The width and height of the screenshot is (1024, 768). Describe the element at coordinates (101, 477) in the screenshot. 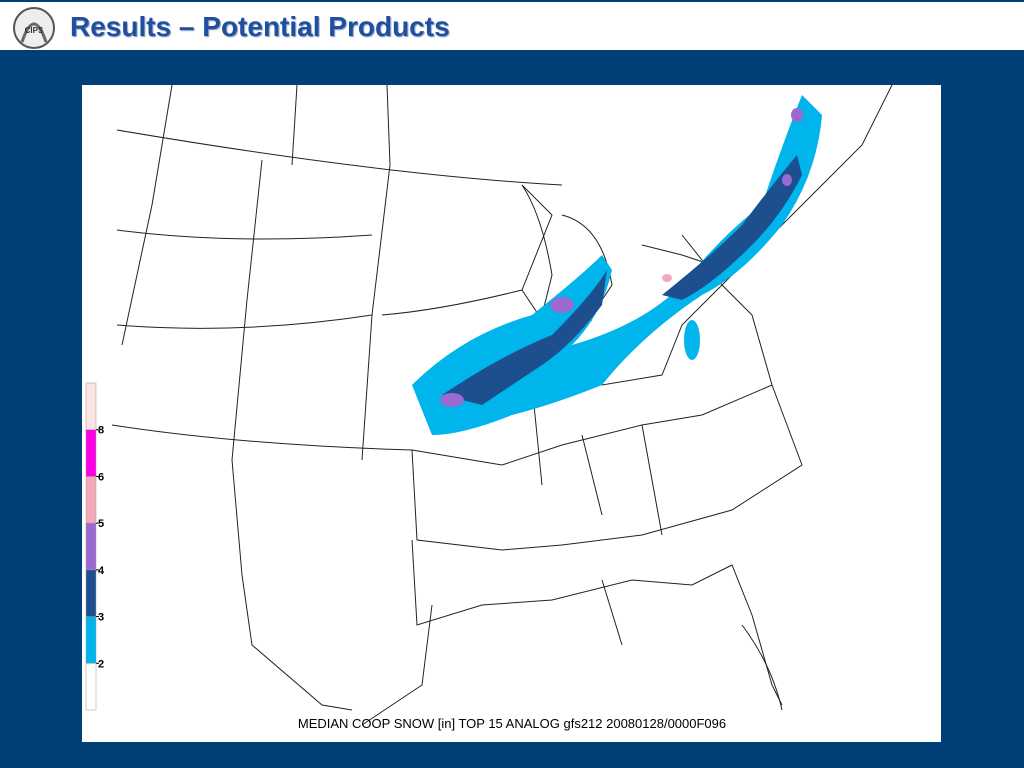

I see `legend-tick-label: 6` at that location.